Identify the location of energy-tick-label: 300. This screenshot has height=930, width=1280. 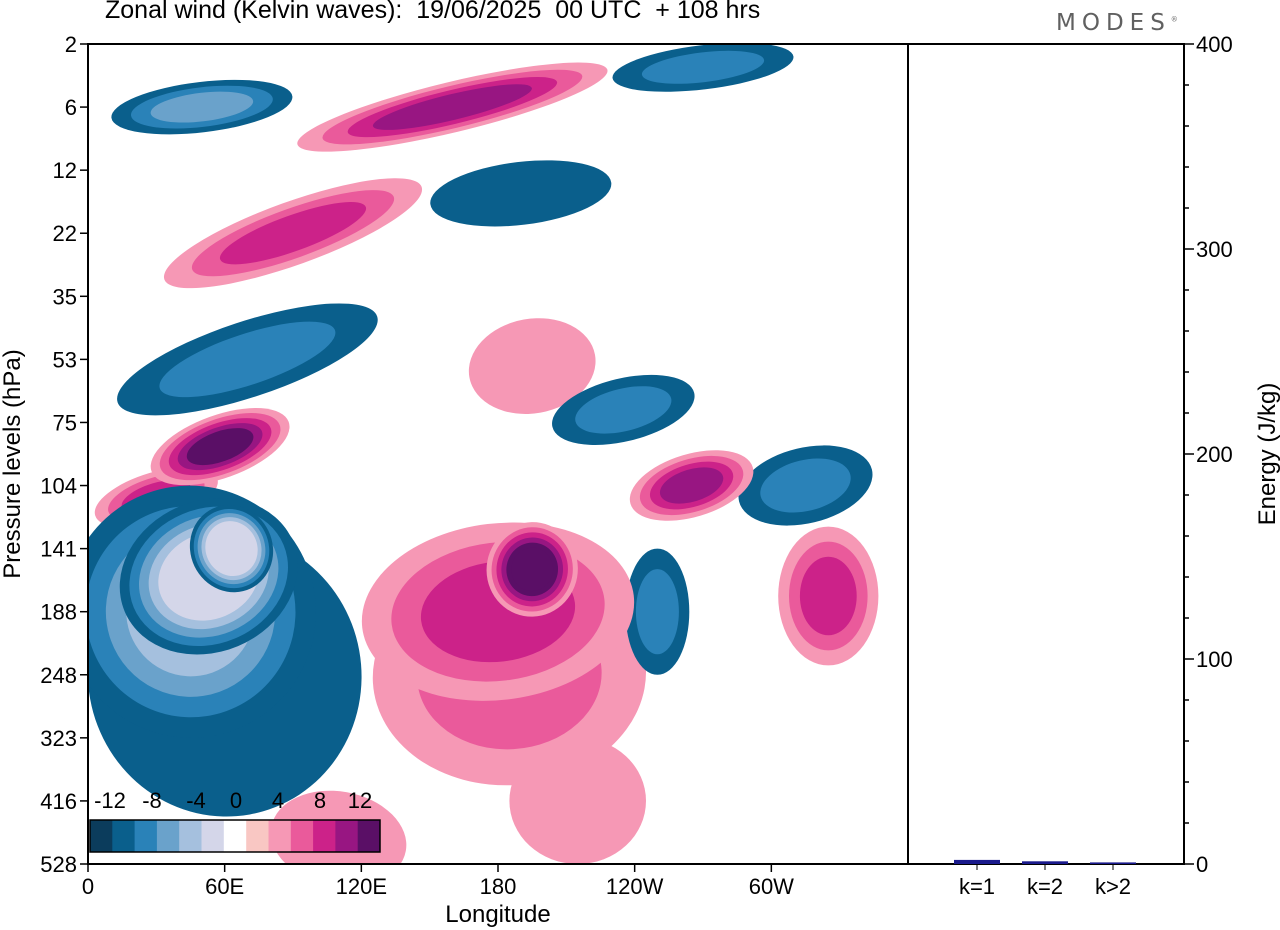
(1214, 249).